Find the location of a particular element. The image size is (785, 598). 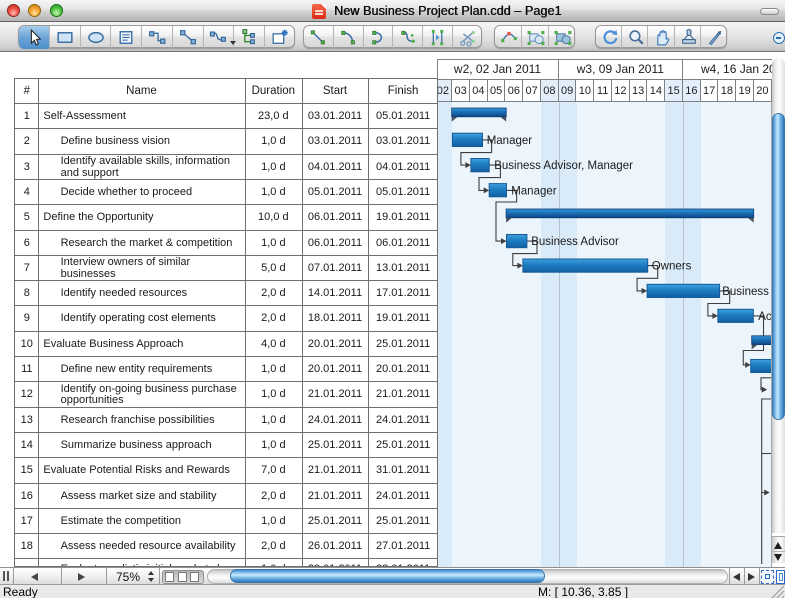

svg-text: Accountant is located at coordinates (764, 317).